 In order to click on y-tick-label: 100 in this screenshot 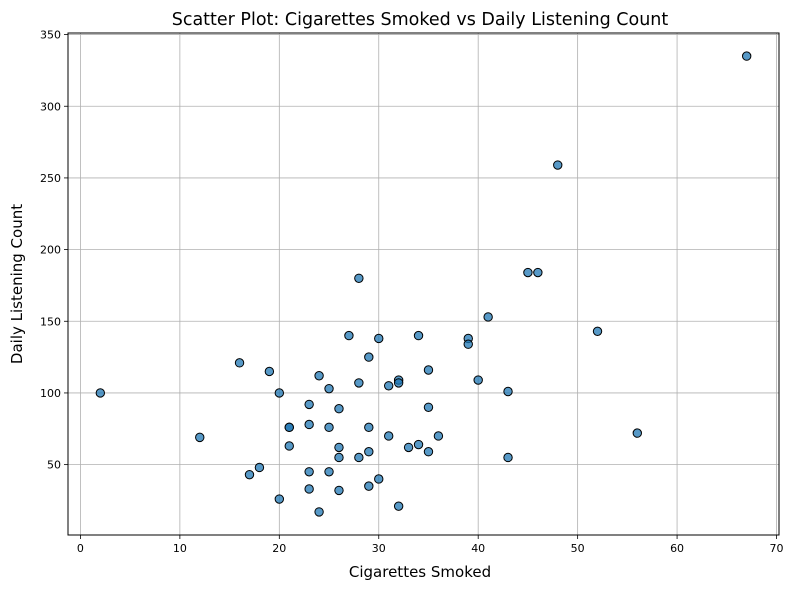, I will do `click(50, 393)`.